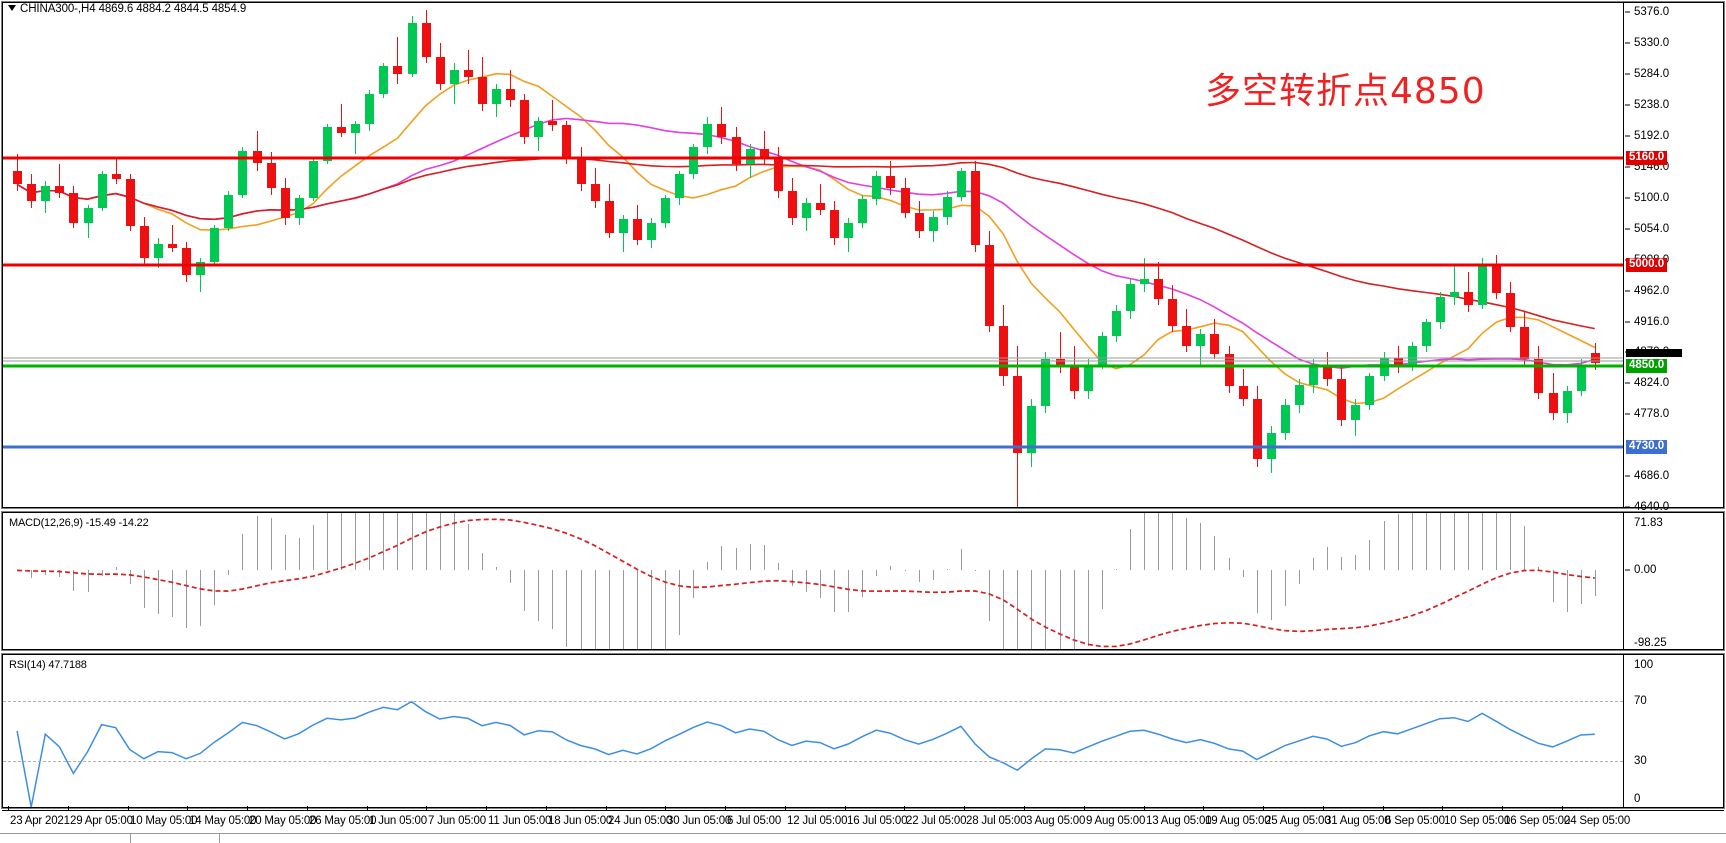 Image resolution: width=1726 pixels, height=843 pixels. Describe the element at coordinates (1298, 821) in the screenshot. I see `time-tick-label: 25 Aug 05:00` at that location.